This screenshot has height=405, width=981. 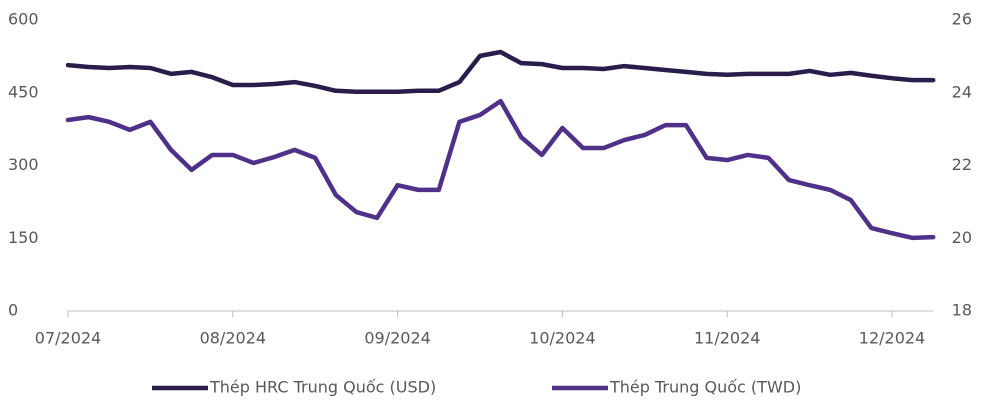 I want to click on y2-tick-label: 26, so click(x=962, y=19).